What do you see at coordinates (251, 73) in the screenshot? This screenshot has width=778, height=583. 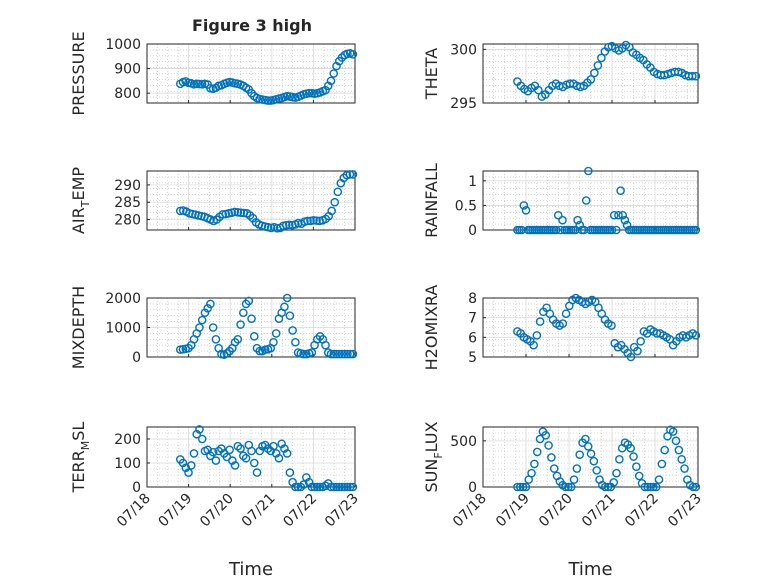 I see `pressure-axes-box` at bounding box center [251, 73].